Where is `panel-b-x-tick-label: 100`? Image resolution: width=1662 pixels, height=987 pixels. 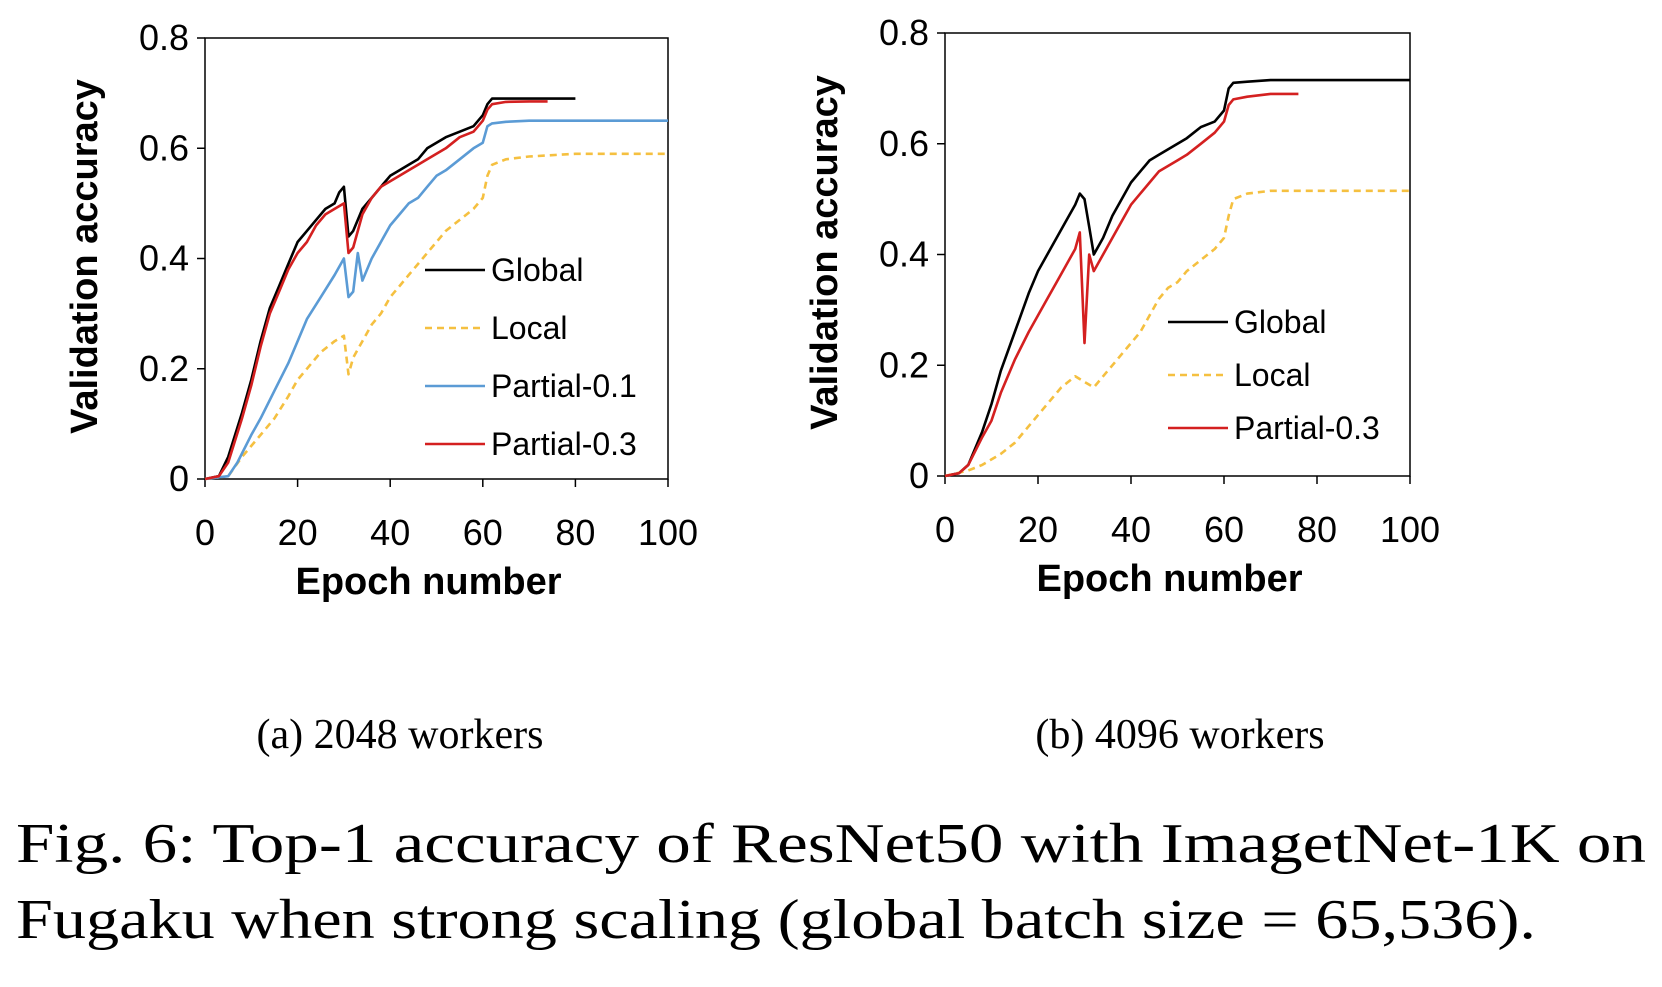
panel-b-x-tick-label: 100 is located at coordinates (1410, 529).